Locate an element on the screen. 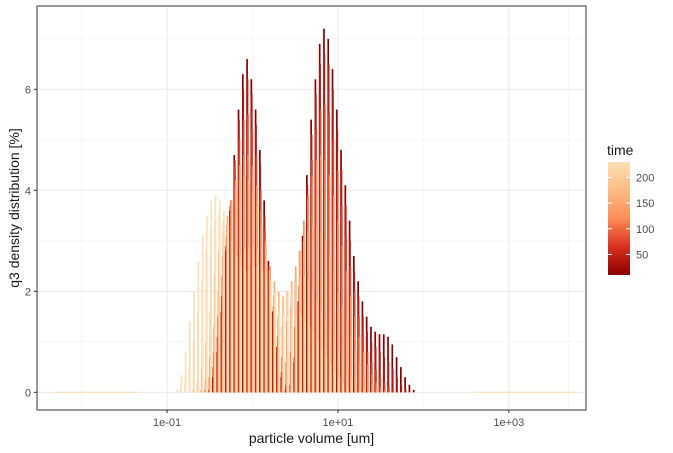  y-tick-label: 6 is located at coordinates (28, 90).